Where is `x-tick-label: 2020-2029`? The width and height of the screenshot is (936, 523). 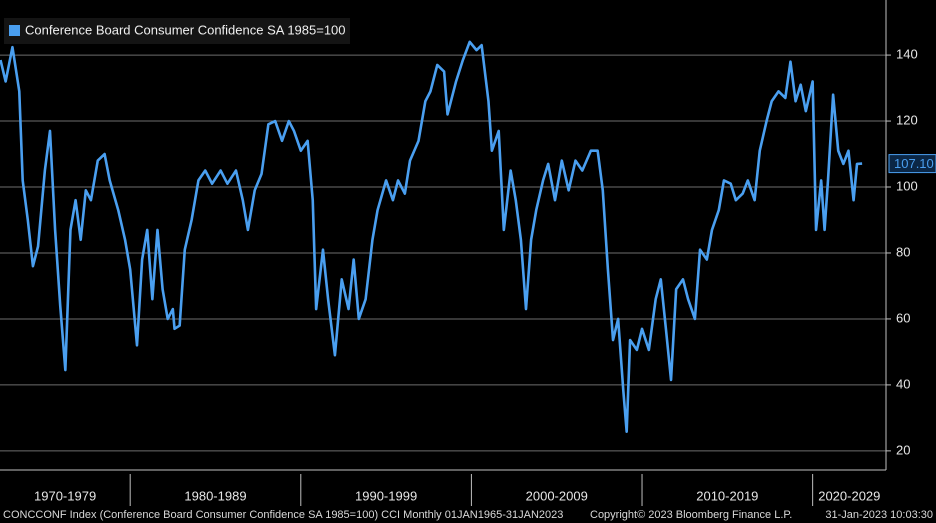
x-tick-label: 2020-2029 is located at coordinates (849, 495).